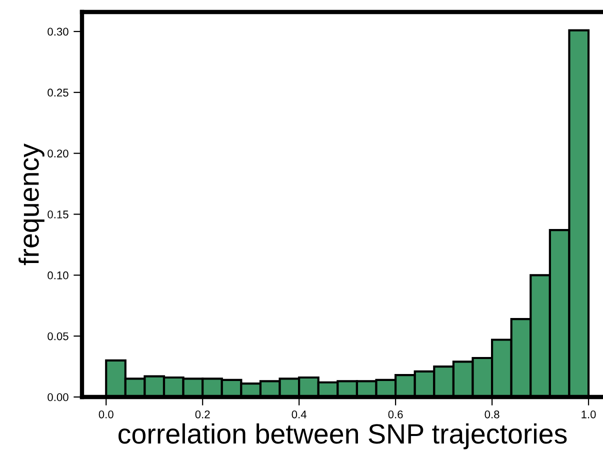 The image size is (603, 459). Describe the element at coordinates (492, 414) in the screenshot. I see `x-tick-label: 0.8` at that location.